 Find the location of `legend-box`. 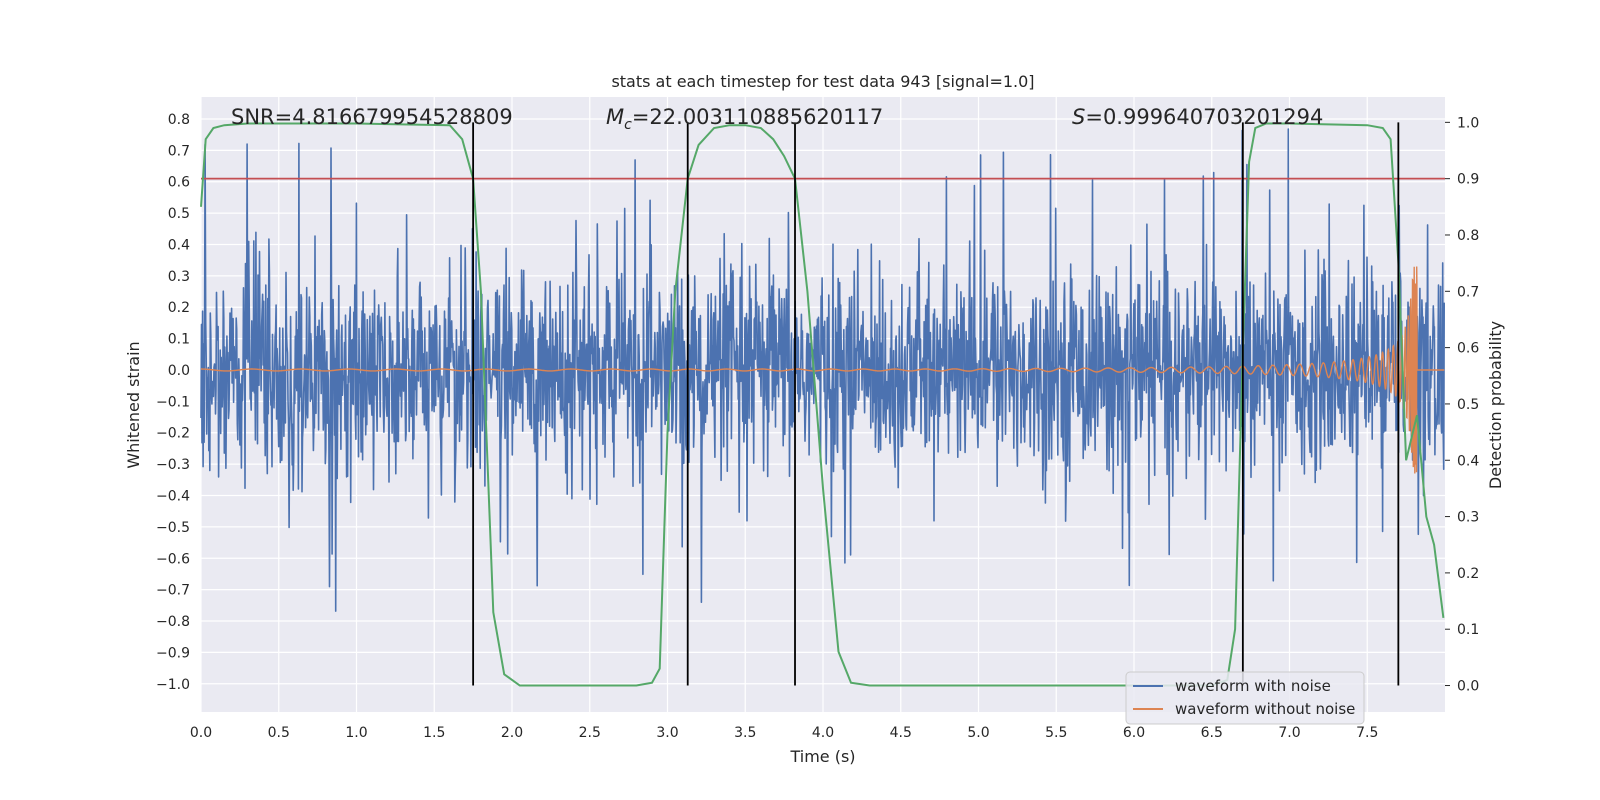

legend-box is located at coordinates (1245, 698).